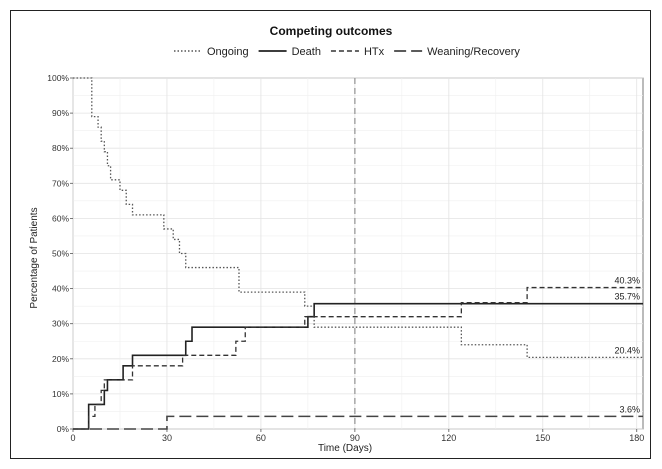 The image size is (662, 469). What do you see at coordinates (627, 297) in the screenshot?
I see `end-label: 35.7%` at bounding box center [627, 297].